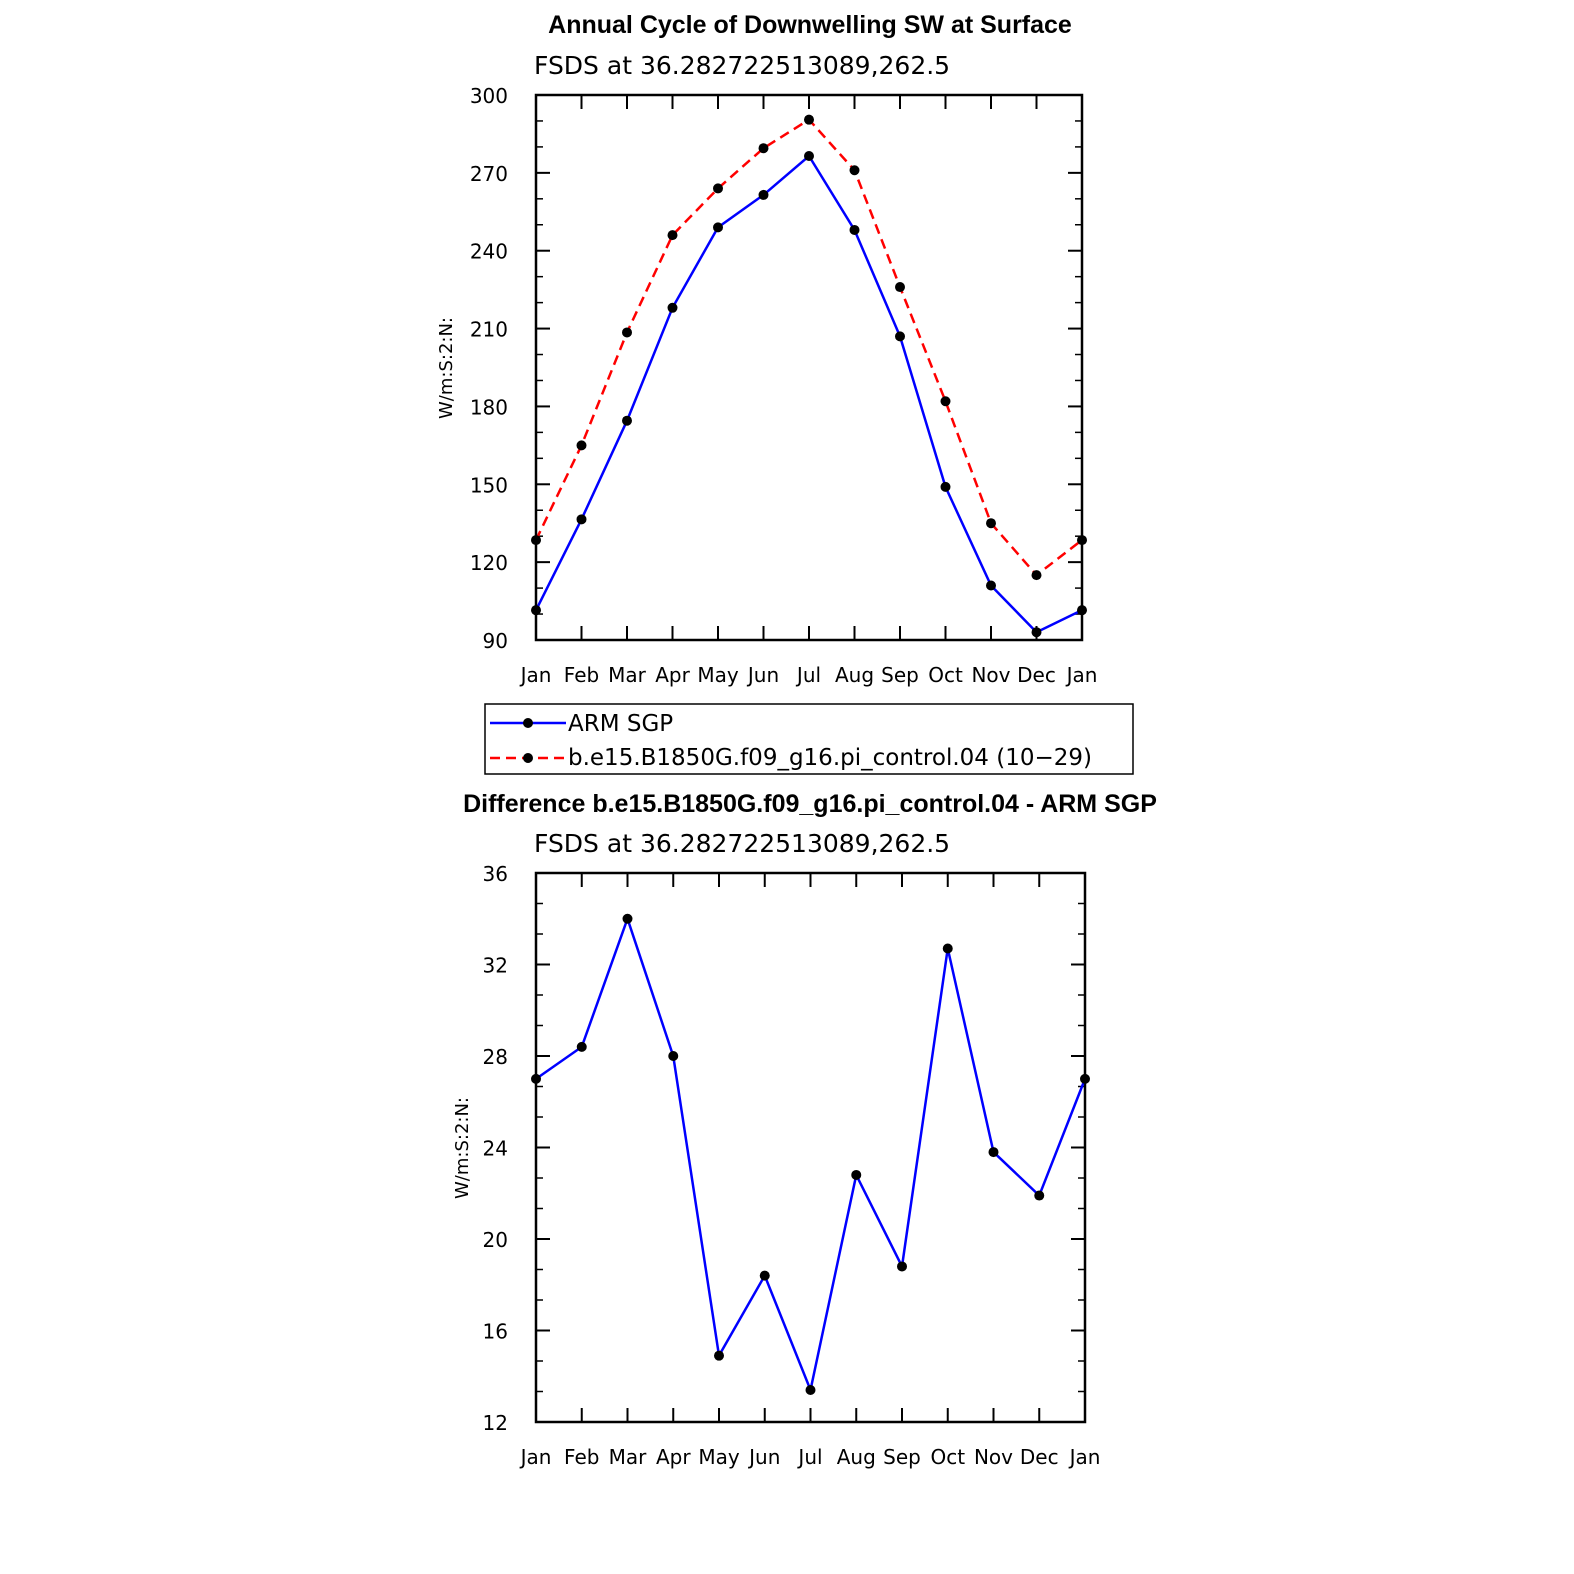  Describe the element at coordinates (489, 252) in the screenshot. I see `chart1-ytick-label: 240` at that location.